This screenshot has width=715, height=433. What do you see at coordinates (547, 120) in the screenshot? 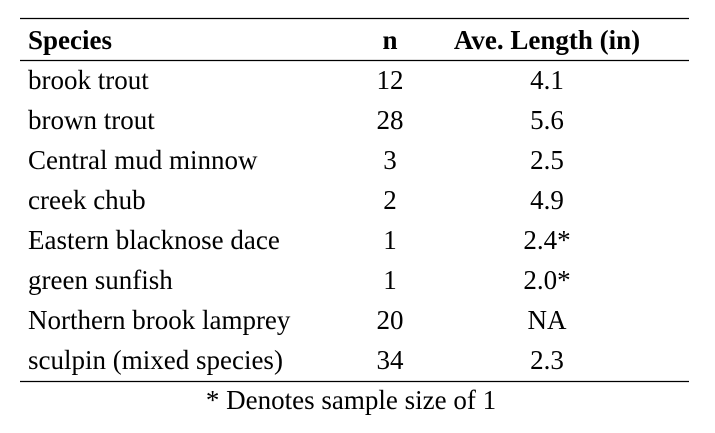
I see `value-cell: 5.6` at bounding box center [547, 120].